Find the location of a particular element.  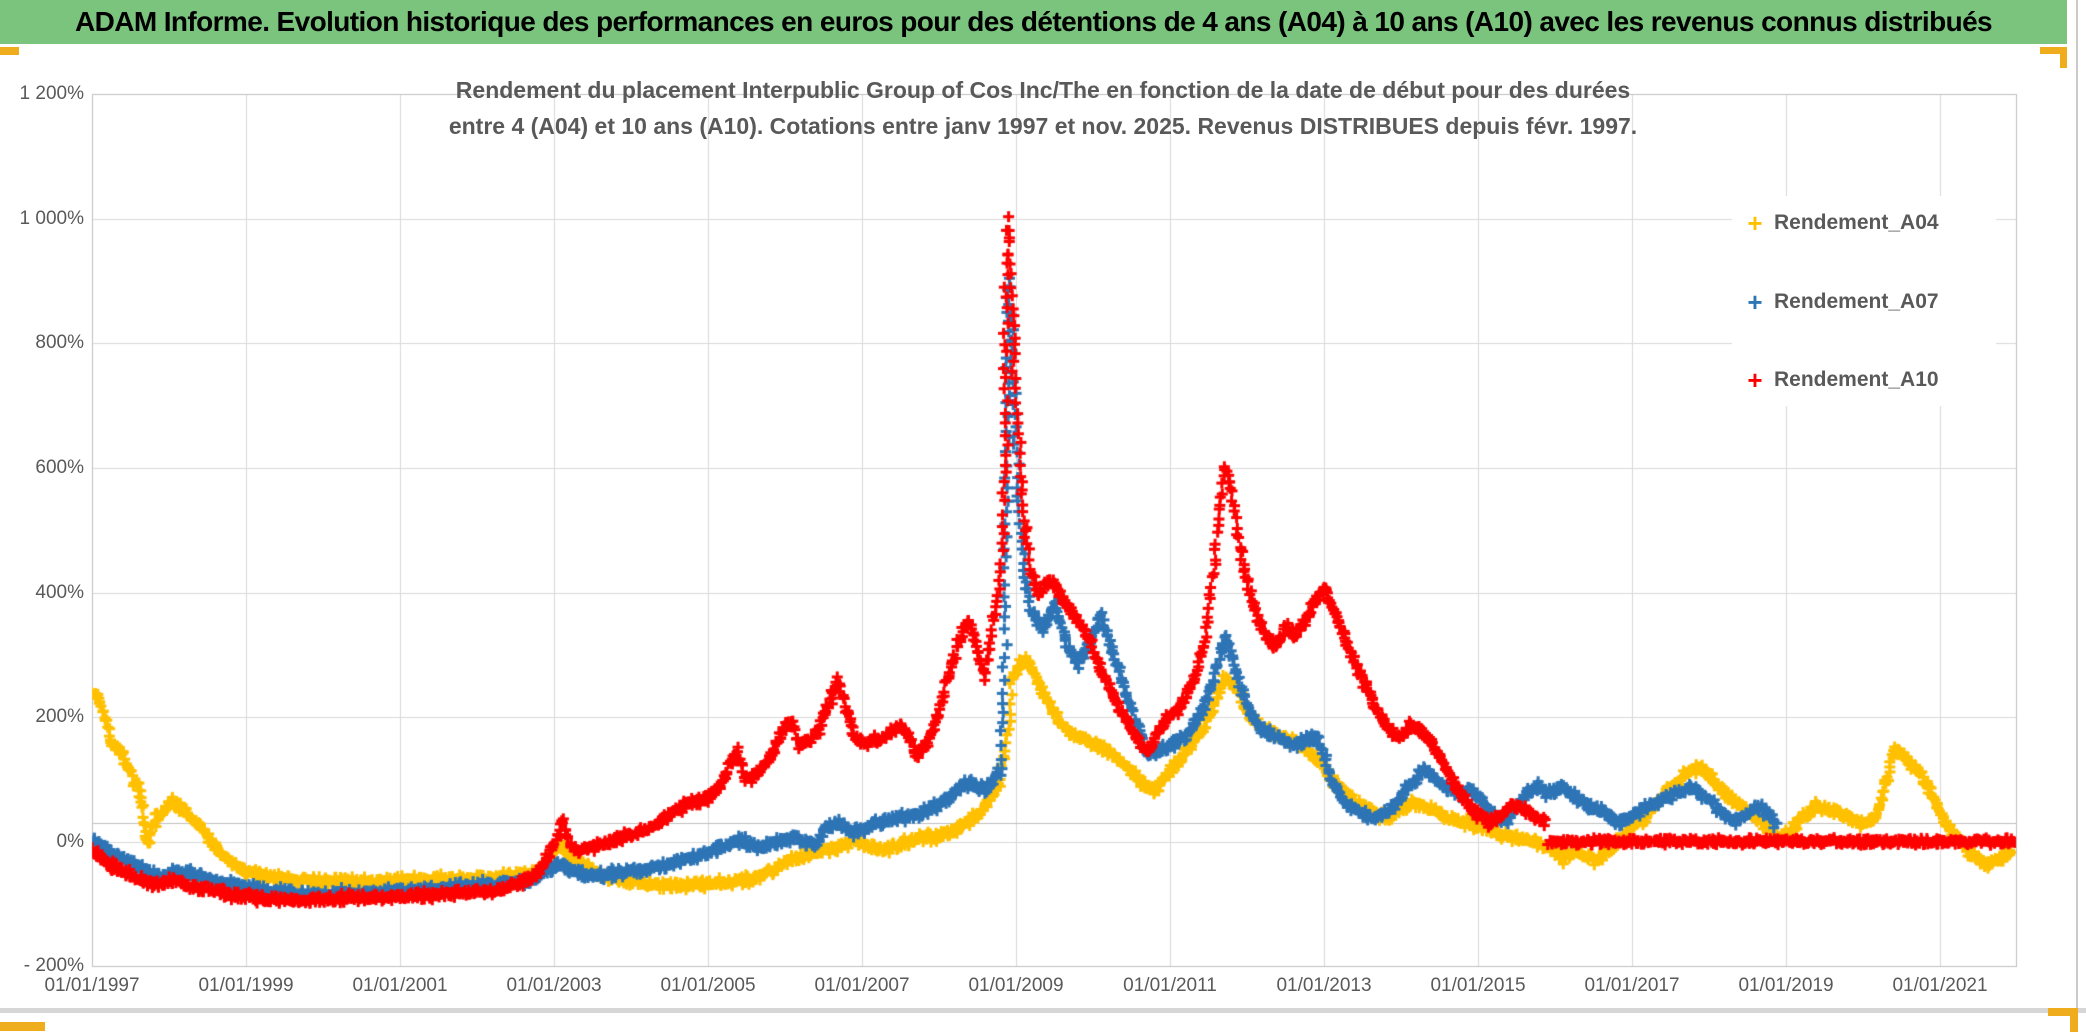

x-axis-label: 01/01/2007 is located at coordinates (862, 985).